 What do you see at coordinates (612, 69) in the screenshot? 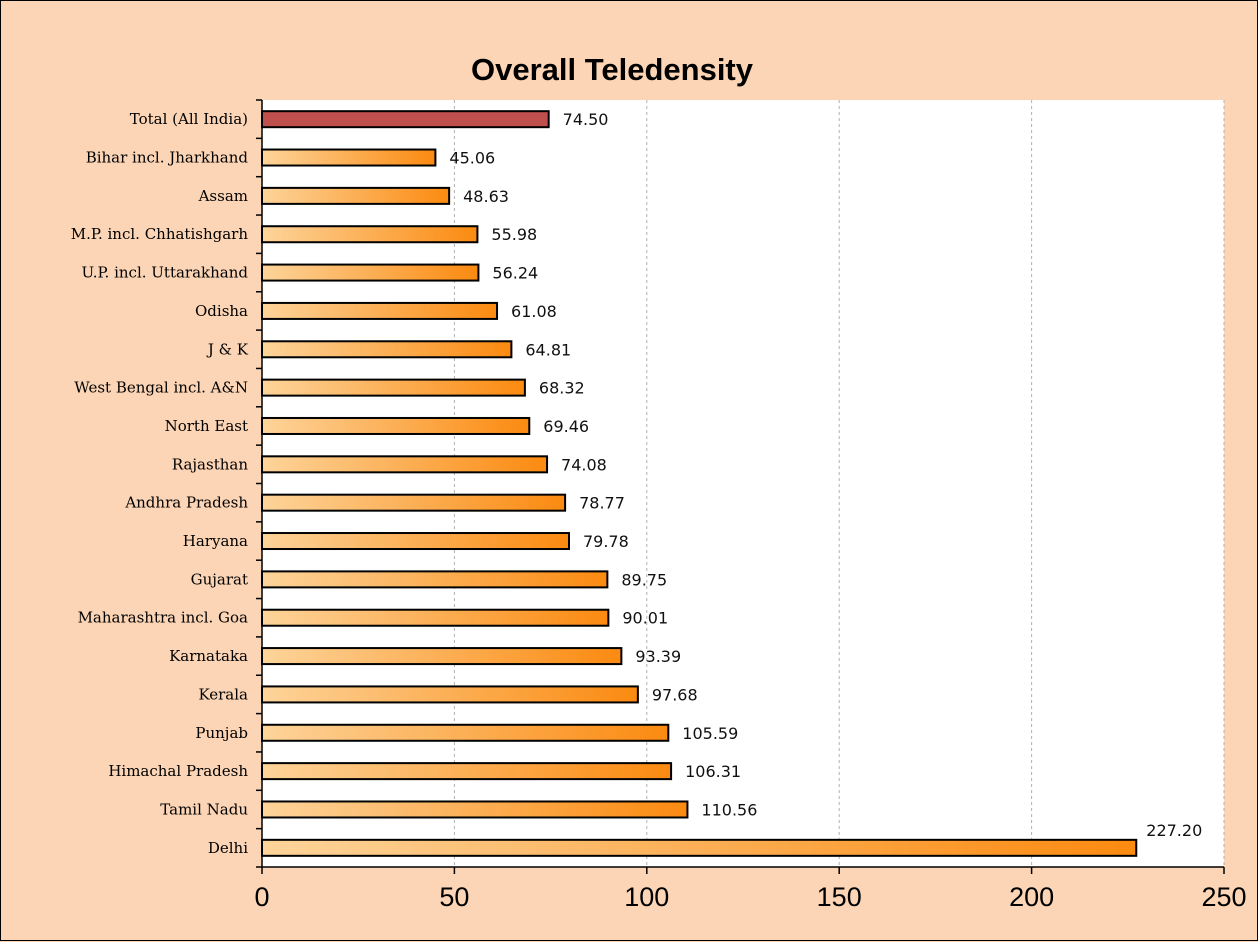
I see `chart-title: Overall Teledensity` at bounding box center [612, 69].